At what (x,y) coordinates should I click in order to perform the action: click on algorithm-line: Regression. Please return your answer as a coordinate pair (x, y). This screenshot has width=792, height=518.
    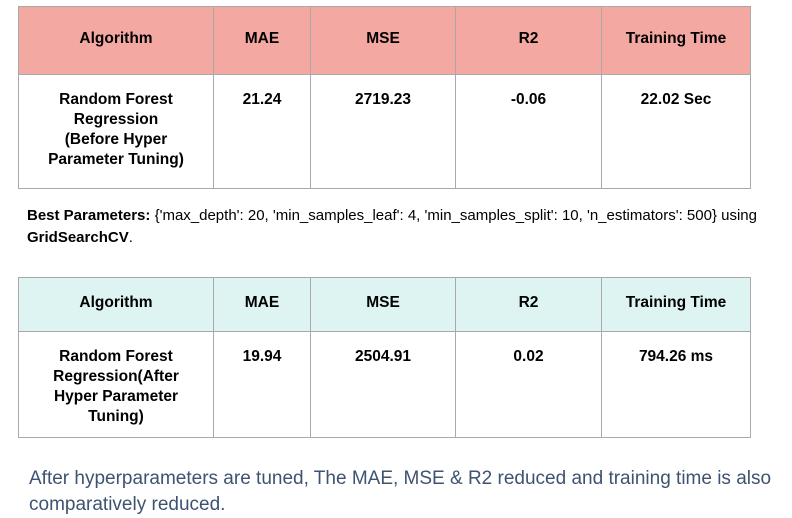
    Looking at the image, I should click on (116, 119).